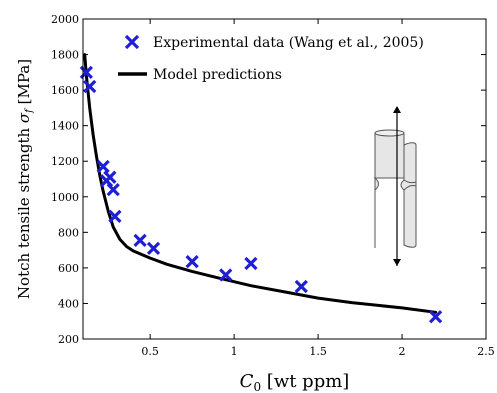 The height and width of the screenshot is (393, 497). I want to click on load-arrow-down, so click(397, 262).